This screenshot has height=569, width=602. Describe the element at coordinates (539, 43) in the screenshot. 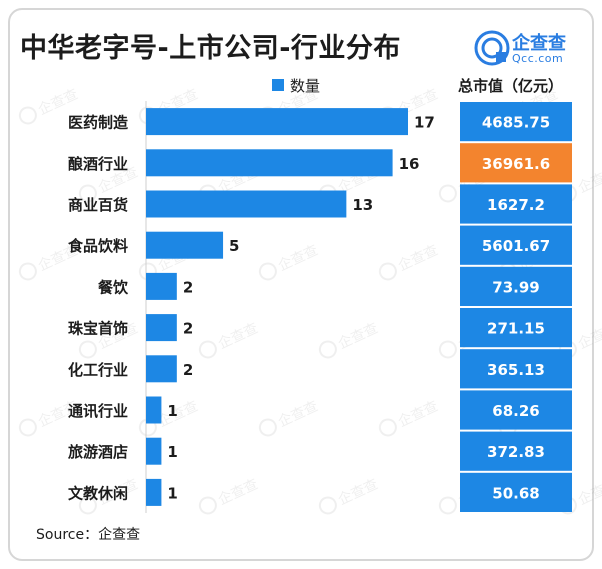

I see `logo-name: 企查查` at that location.